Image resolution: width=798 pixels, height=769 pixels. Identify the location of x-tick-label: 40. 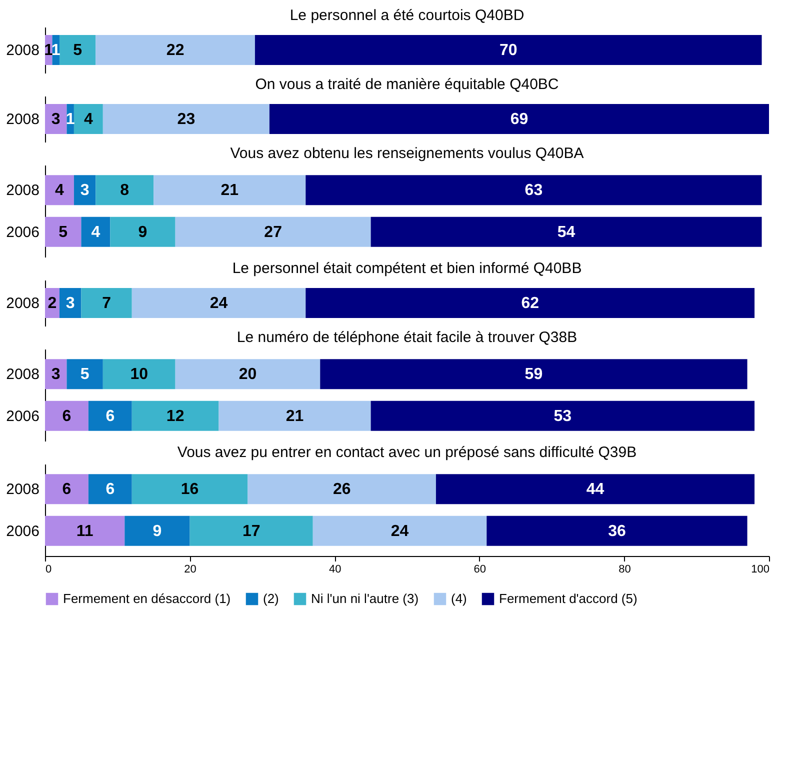
(335, 570).